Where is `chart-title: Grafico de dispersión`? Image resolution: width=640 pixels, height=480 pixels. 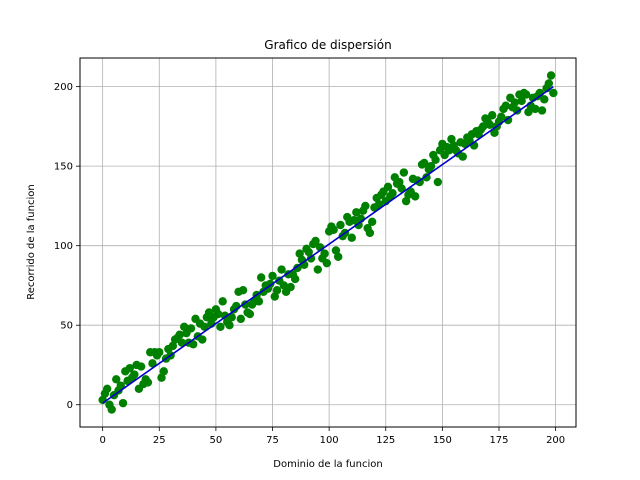
chart-title: Grafico de dispersión is located at coordinates (327, 45).